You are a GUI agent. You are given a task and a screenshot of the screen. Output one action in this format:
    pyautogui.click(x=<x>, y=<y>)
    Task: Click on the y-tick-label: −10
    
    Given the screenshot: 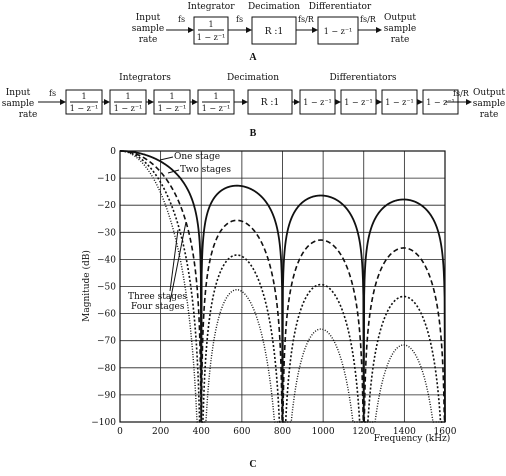 What is the action you would take?
    pyautogui.click(x=106, y=179)
    